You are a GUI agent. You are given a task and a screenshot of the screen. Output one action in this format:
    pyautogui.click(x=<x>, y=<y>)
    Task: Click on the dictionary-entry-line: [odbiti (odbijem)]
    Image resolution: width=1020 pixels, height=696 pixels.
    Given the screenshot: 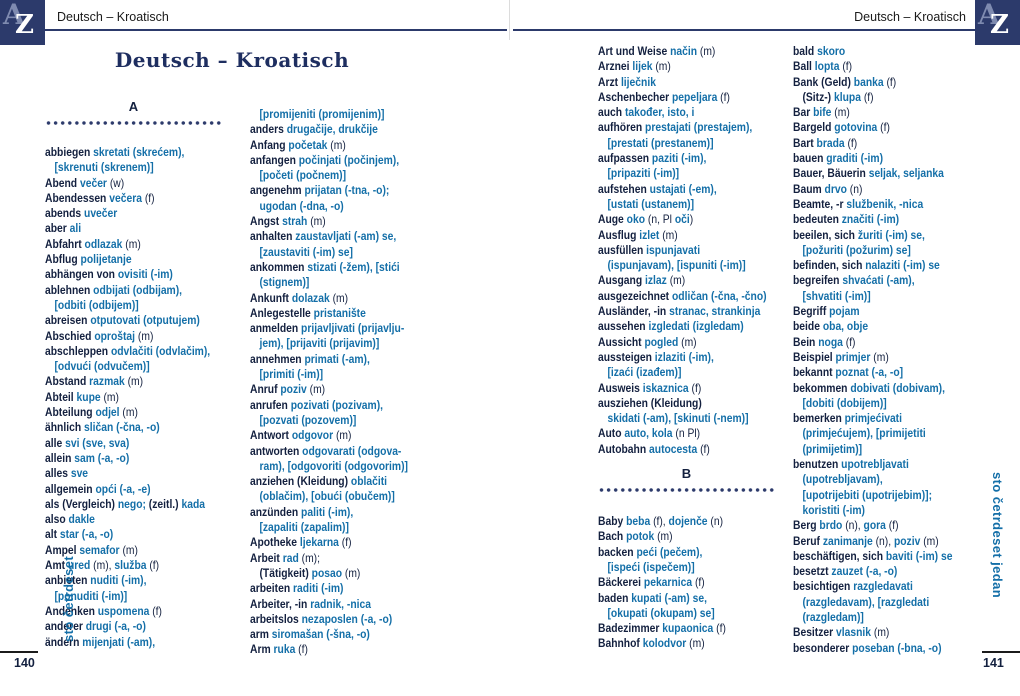 What is the action you would take?
    pyautogui.click(x=96, y=304)
    